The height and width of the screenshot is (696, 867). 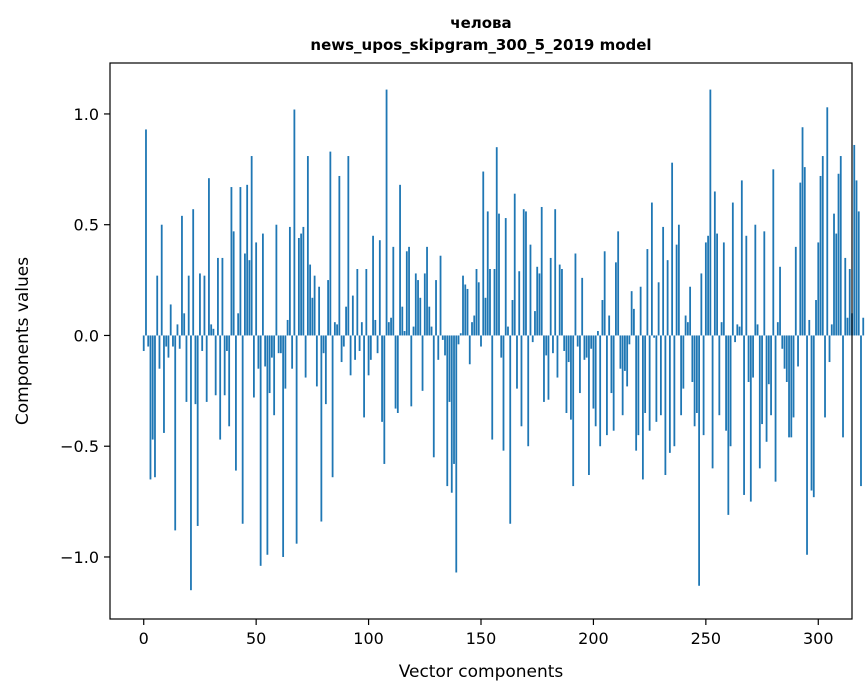 What do you see at coordinates (86, 335) in the screenshot?
I see `y-tick-label: 0.0` at bounding box center [86, 335].